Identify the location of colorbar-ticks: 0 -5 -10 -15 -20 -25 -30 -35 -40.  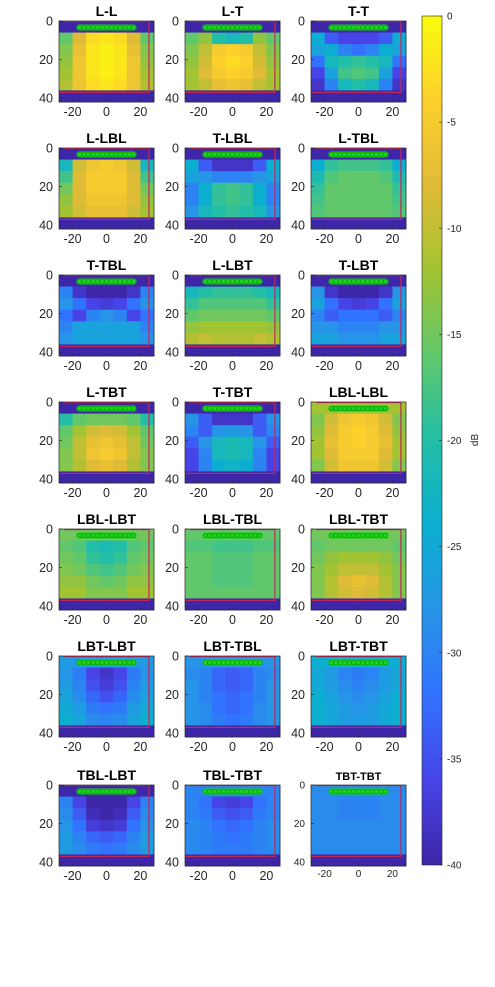
(450, 442).